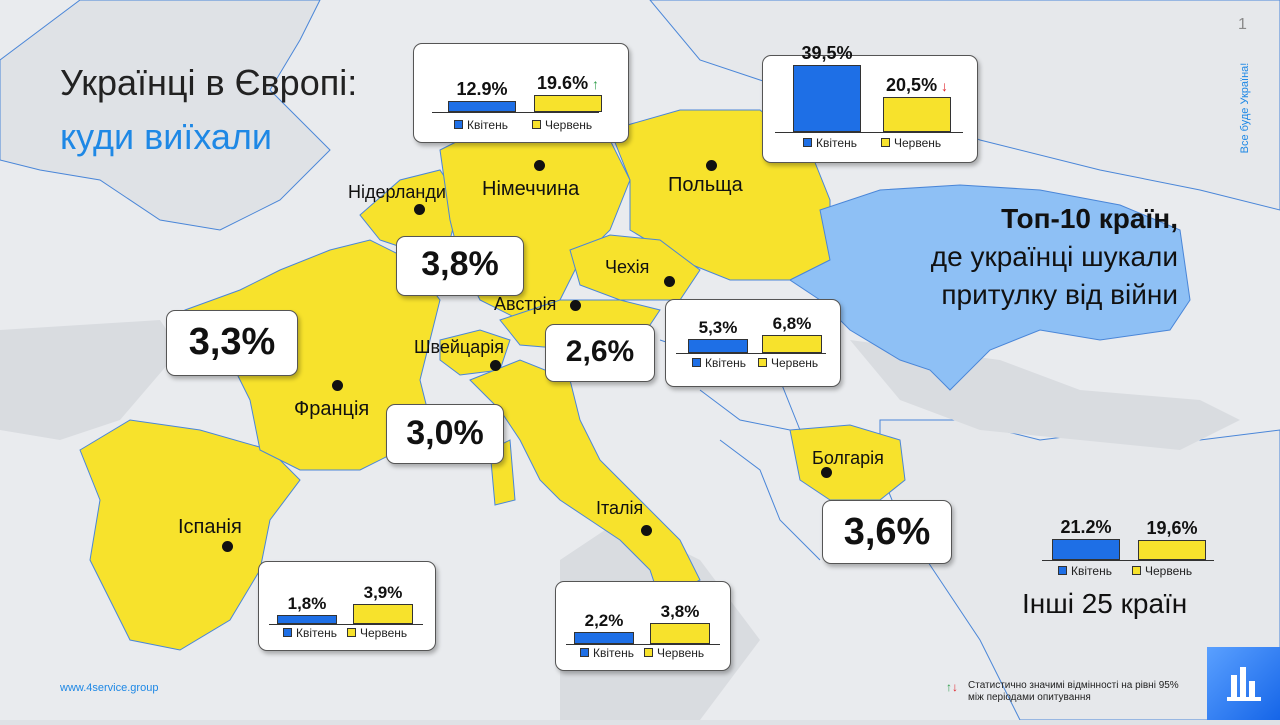 This screenshot has height=725, width=1280. Describe the element at coordinates (620, 508) in the screenshot. I see `label-italy: Італія` at that location.